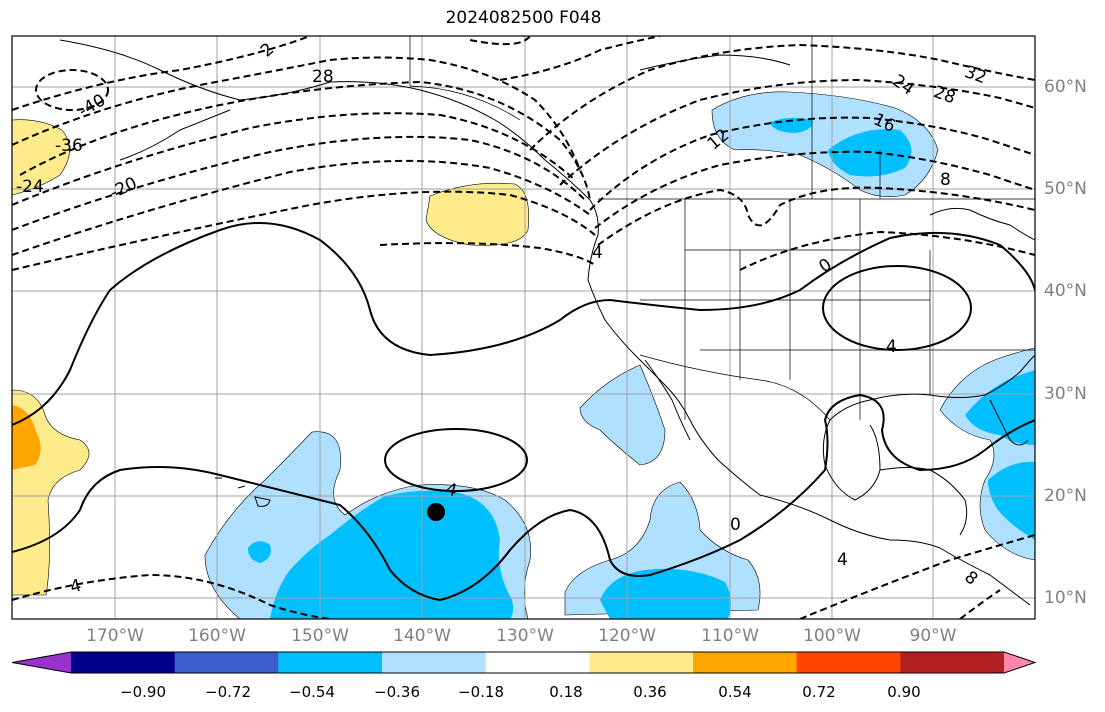  Describe the element at coordinates (525, 636) in the screenshot. I see `lon-label: 130°W` at that location.